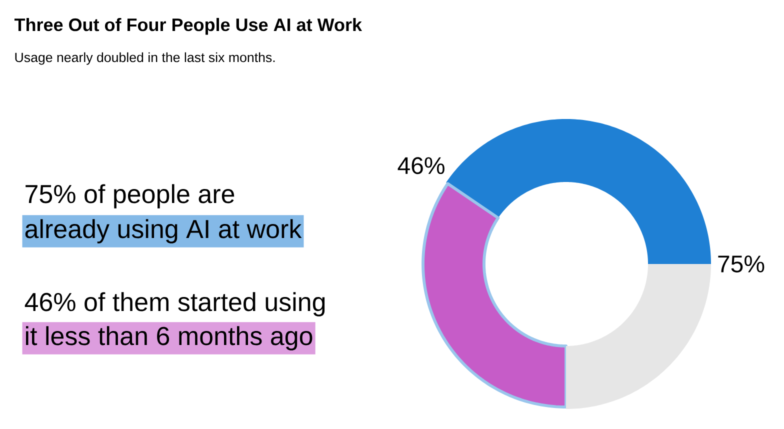 The width and height of the screenshot is (784, 429). What do you see at coordinates (421, 165) in the screenshot?
I see `text: 46%` at bounding box center [421, 165].